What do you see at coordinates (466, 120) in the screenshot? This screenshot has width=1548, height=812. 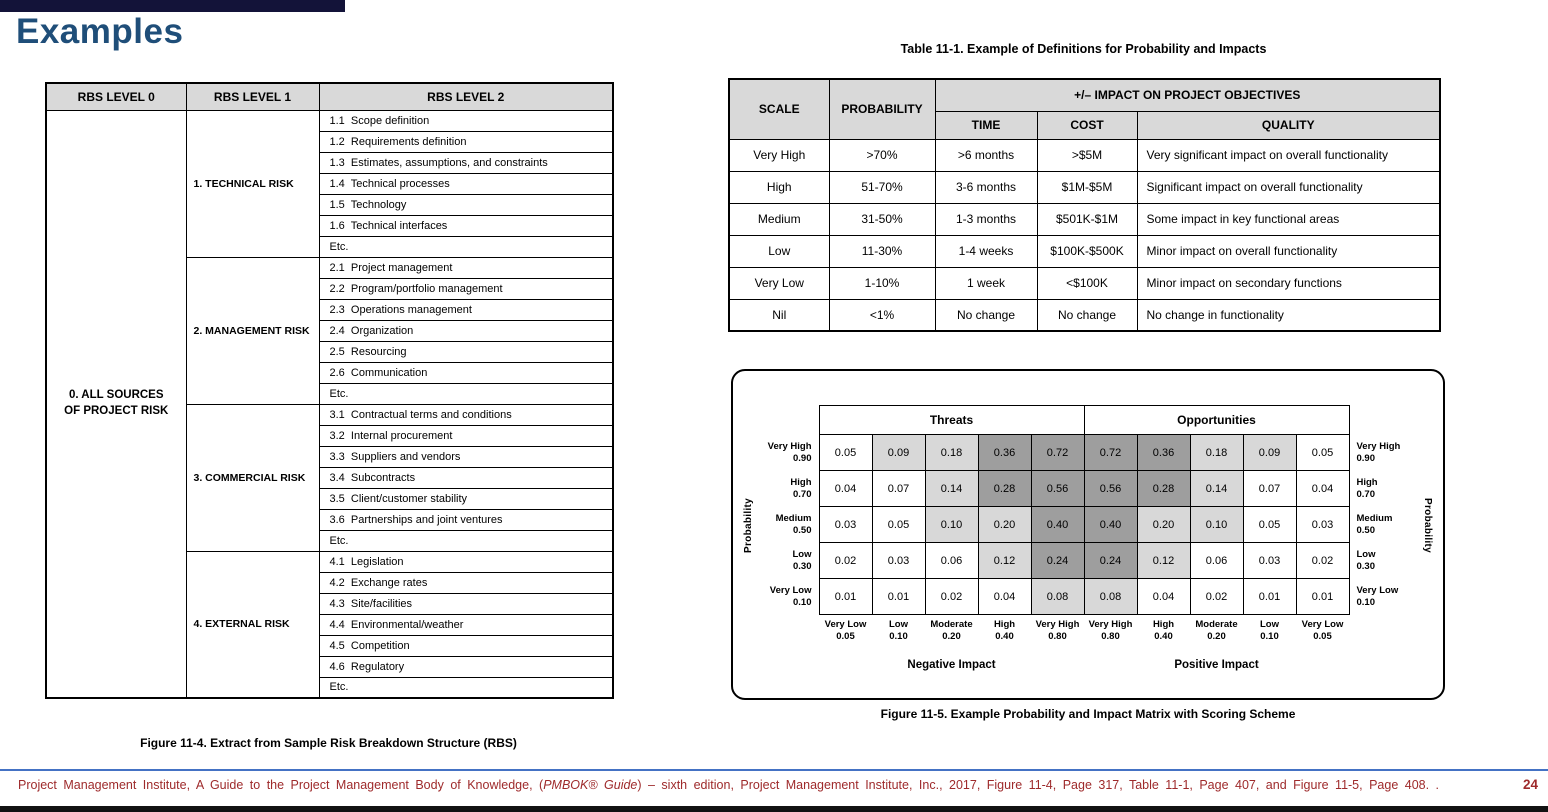 I see `rbs-item: 1.1 Scope definition` at bounding box center [466, 120].